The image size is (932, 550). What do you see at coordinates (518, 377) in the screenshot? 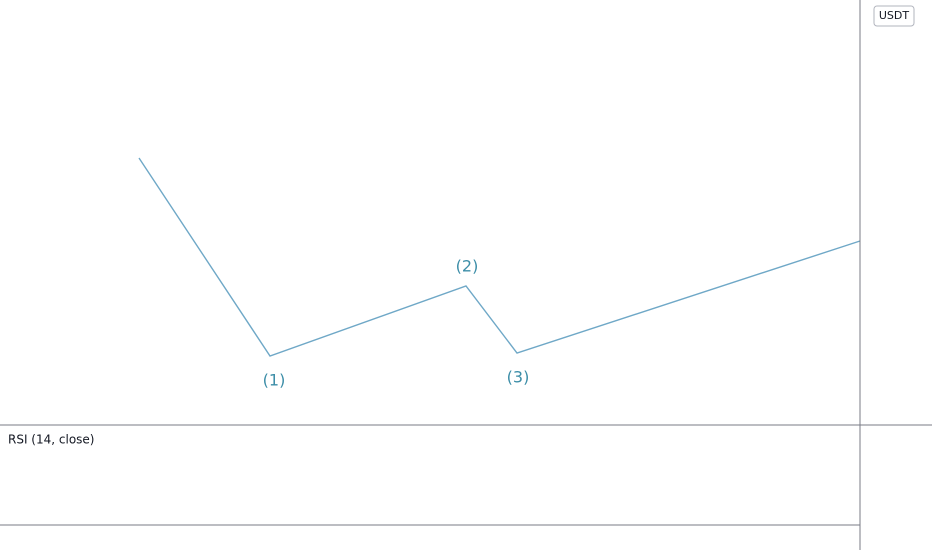
I see `wave-label: (3)` at bounding box center [518, 377].